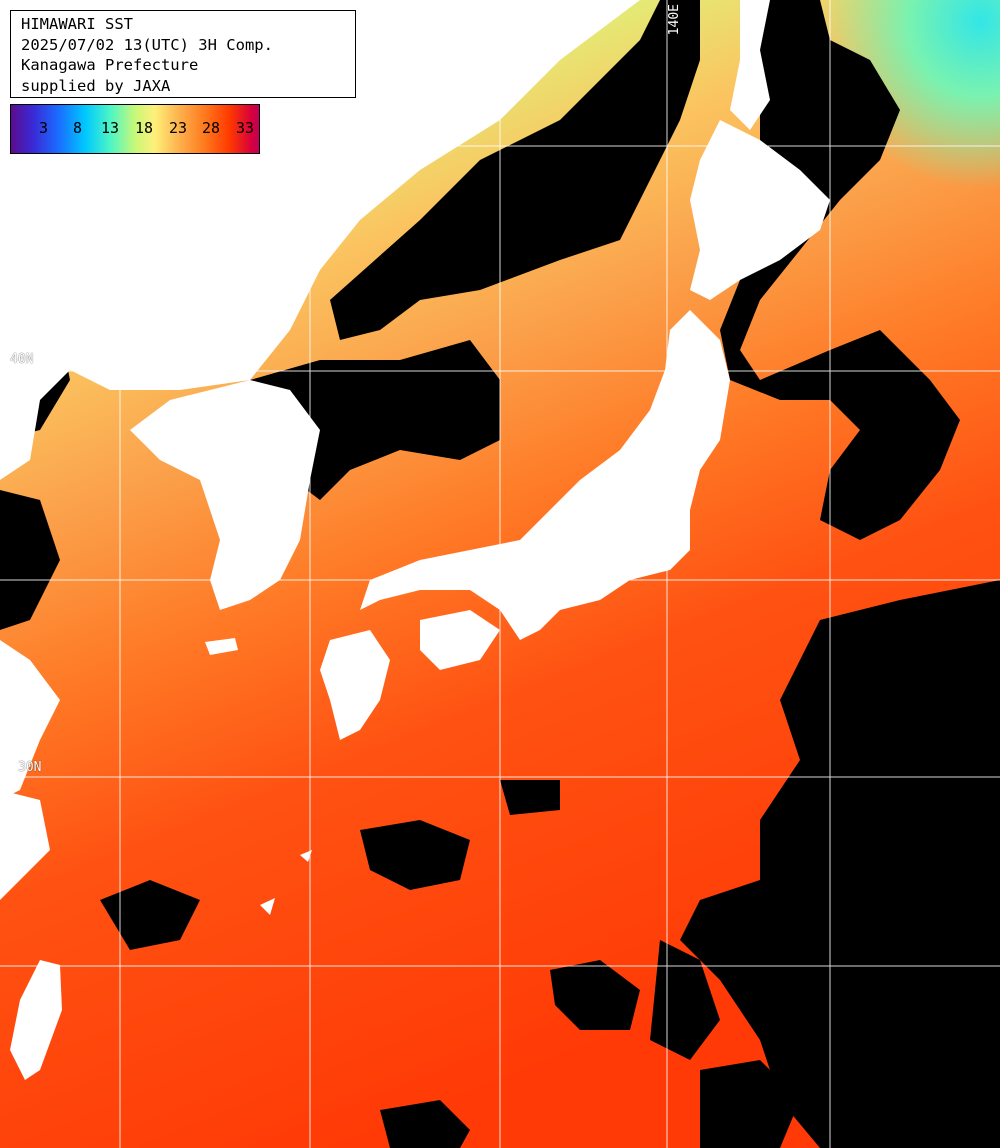  I want to click on colorbar-tick: 8, so click(78, 128).